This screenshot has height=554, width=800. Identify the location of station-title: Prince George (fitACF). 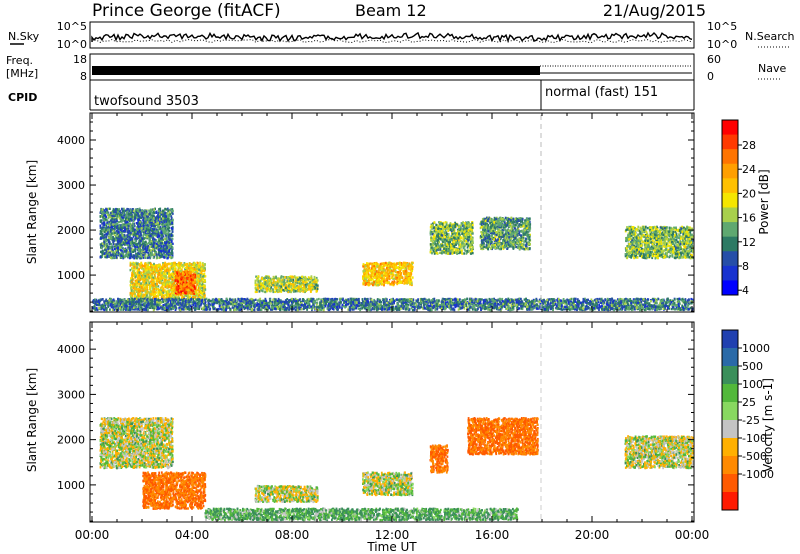
(186, 11).